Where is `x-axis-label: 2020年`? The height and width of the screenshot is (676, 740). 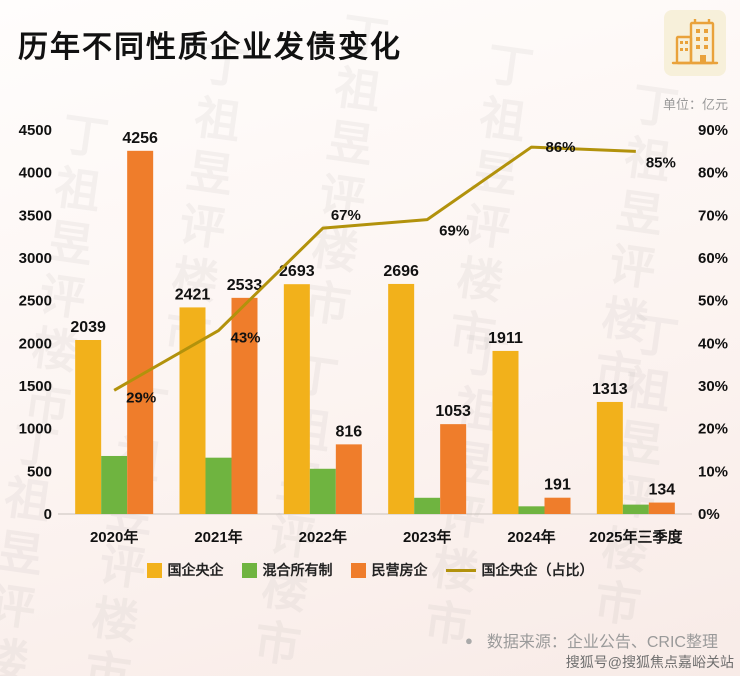
x-axis-label: 2020年 is located at coordinates (114, 537).